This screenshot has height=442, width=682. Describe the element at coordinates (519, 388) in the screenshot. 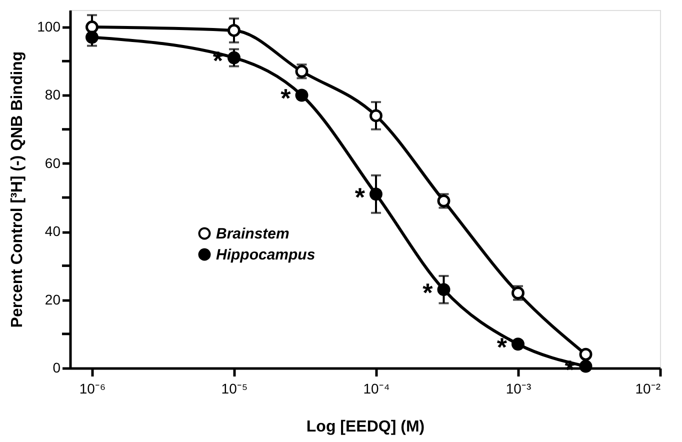

I see `x-tick-label: 10⁻³` at that location.